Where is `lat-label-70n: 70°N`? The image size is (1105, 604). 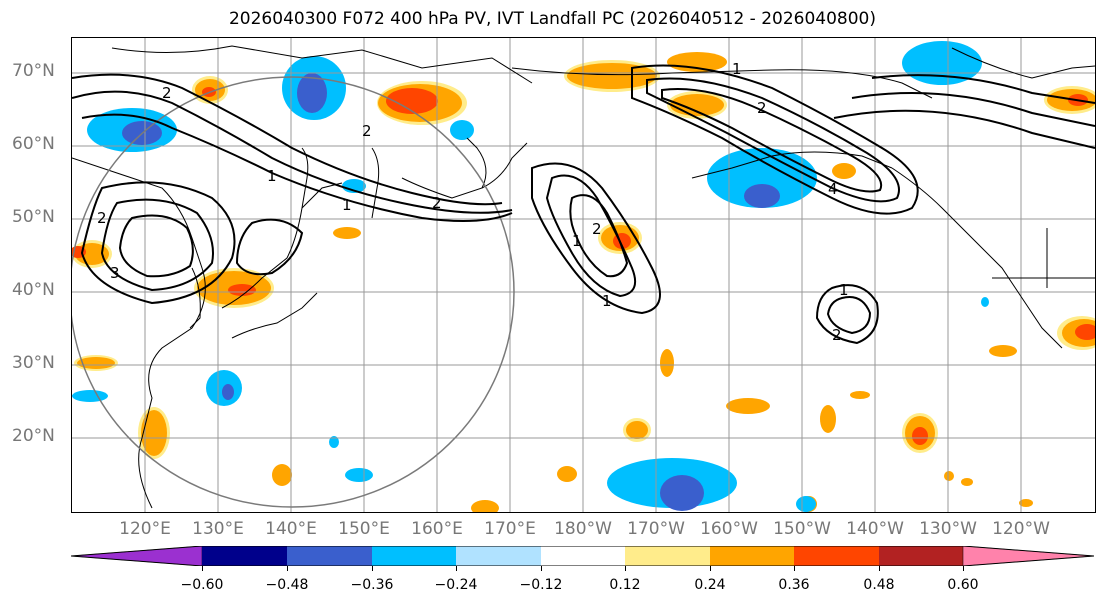 lat-label-70n: 70°N is located at coordinates (33, 71).